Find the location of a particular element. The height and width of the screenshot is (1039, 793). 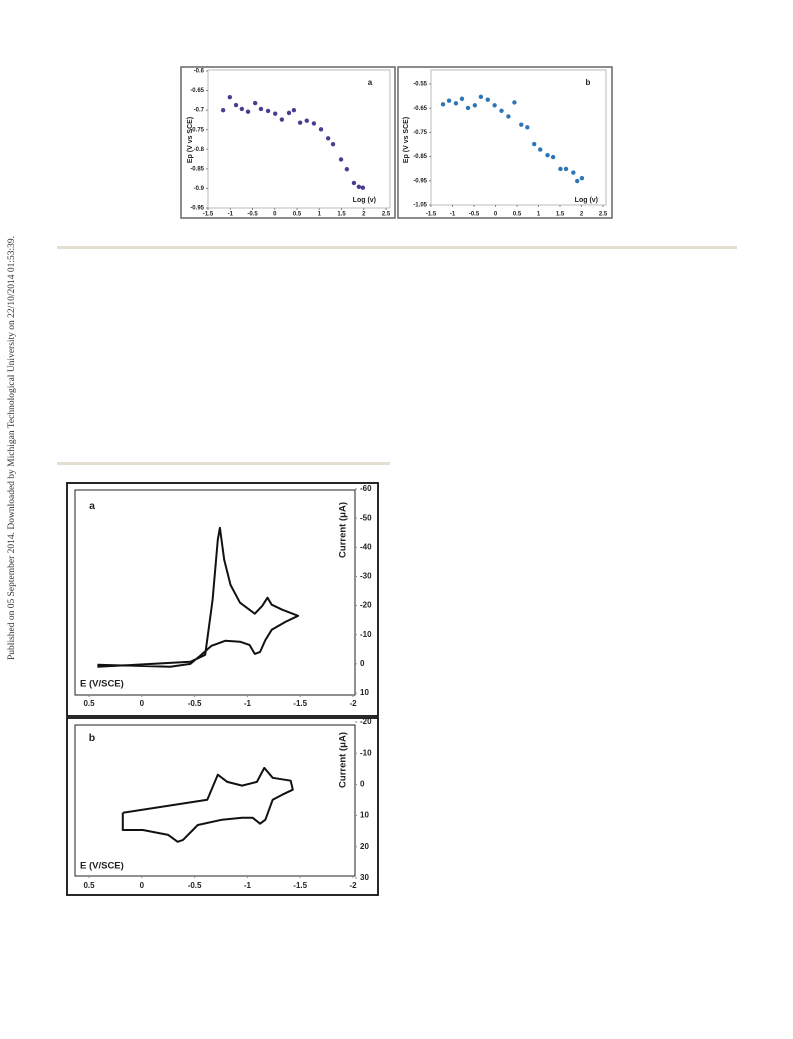

y-tick-label: -30 is located at coordinates (366, 576).